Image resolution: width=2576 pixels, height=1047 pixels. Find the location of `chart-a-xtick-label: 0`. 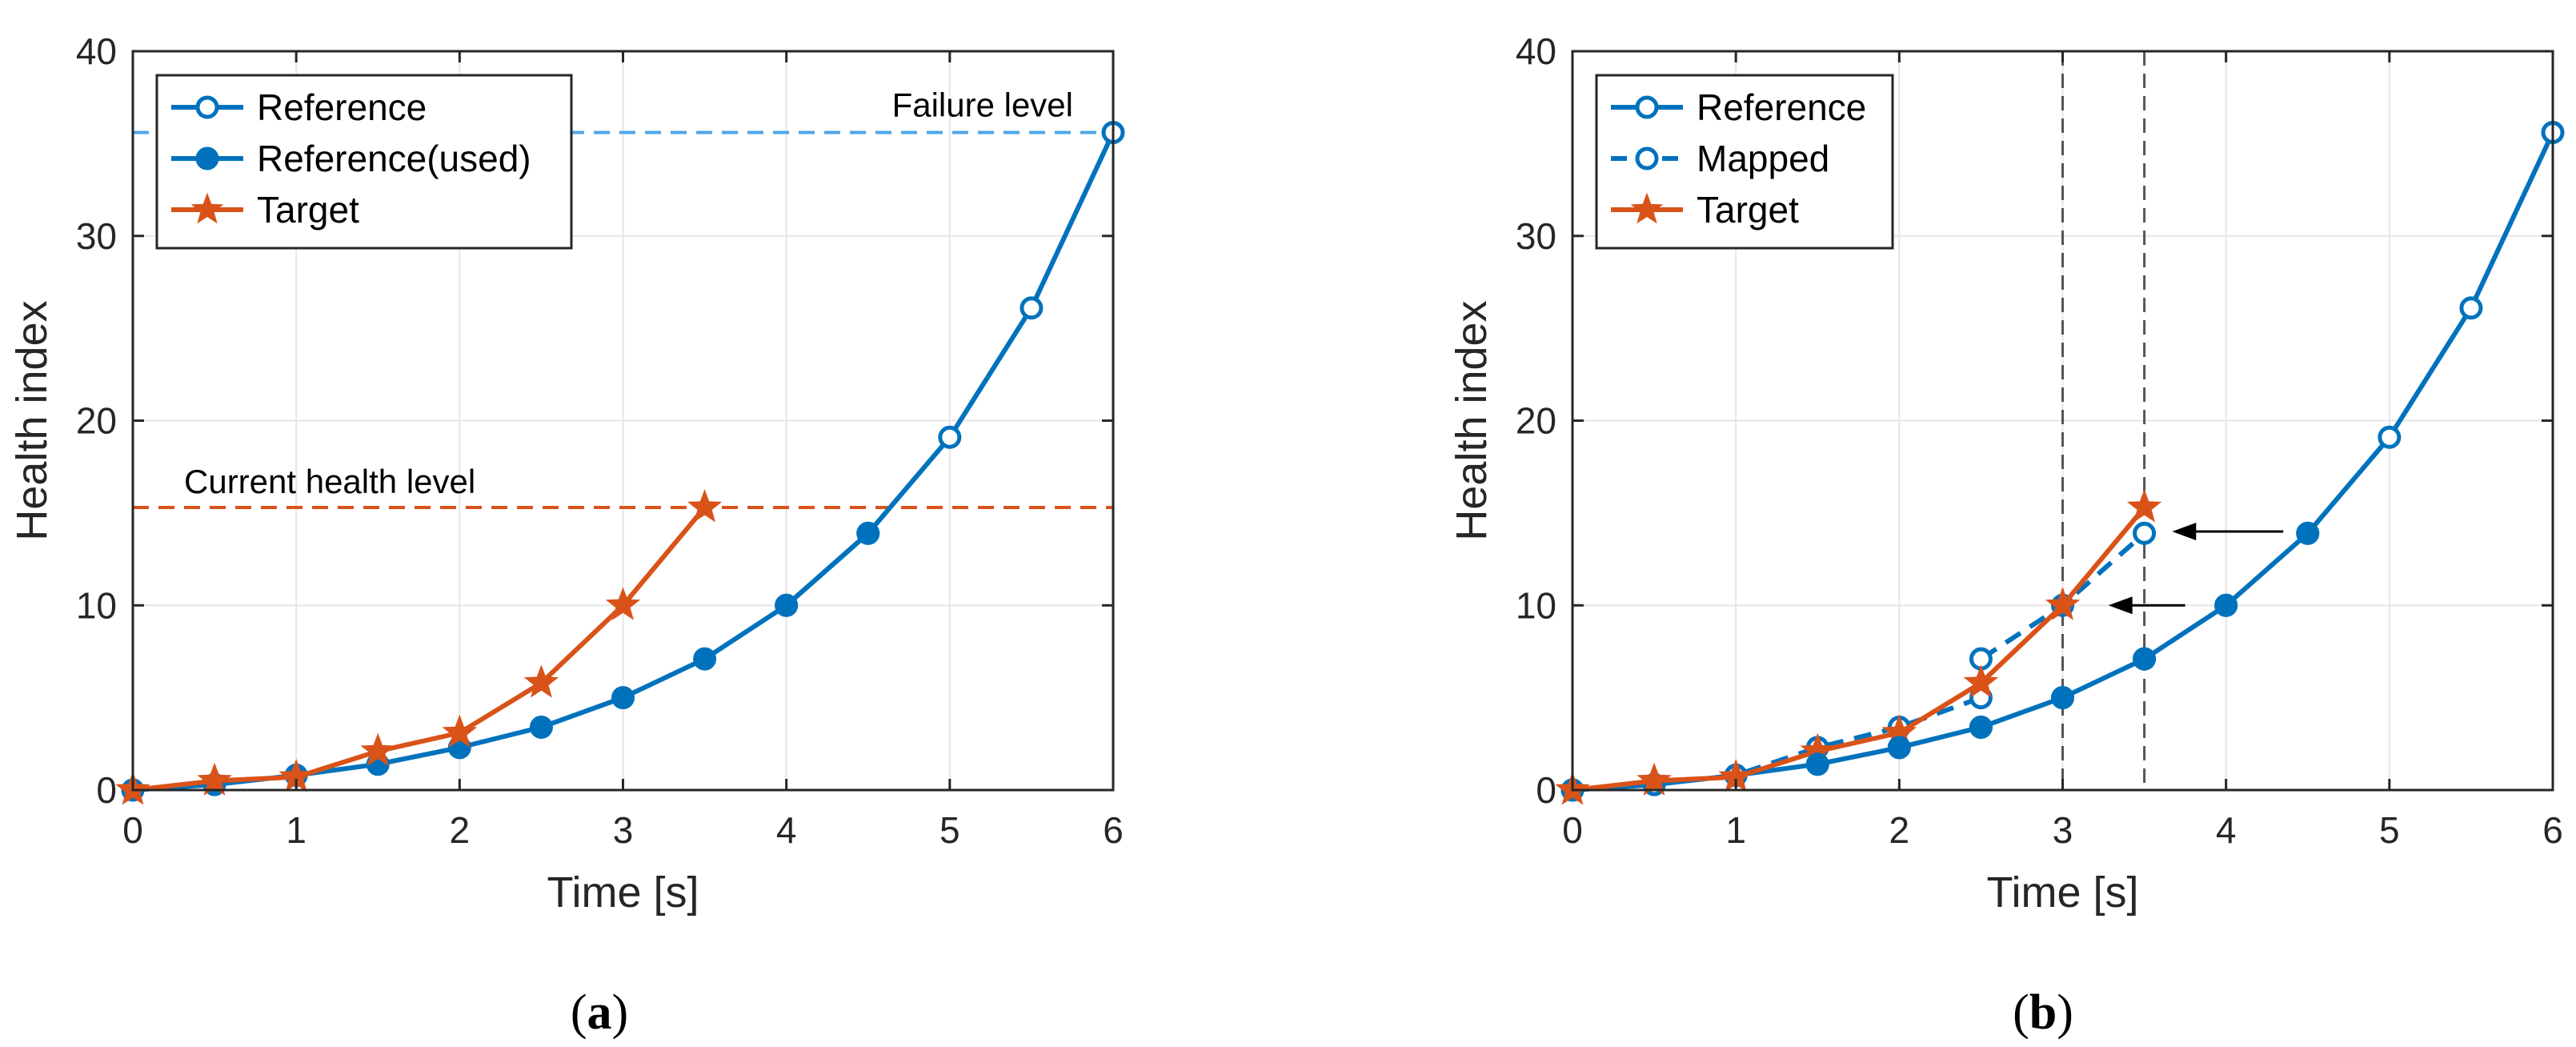

chart-a-xtick-label: 0 is located at coordinates (132, 830).